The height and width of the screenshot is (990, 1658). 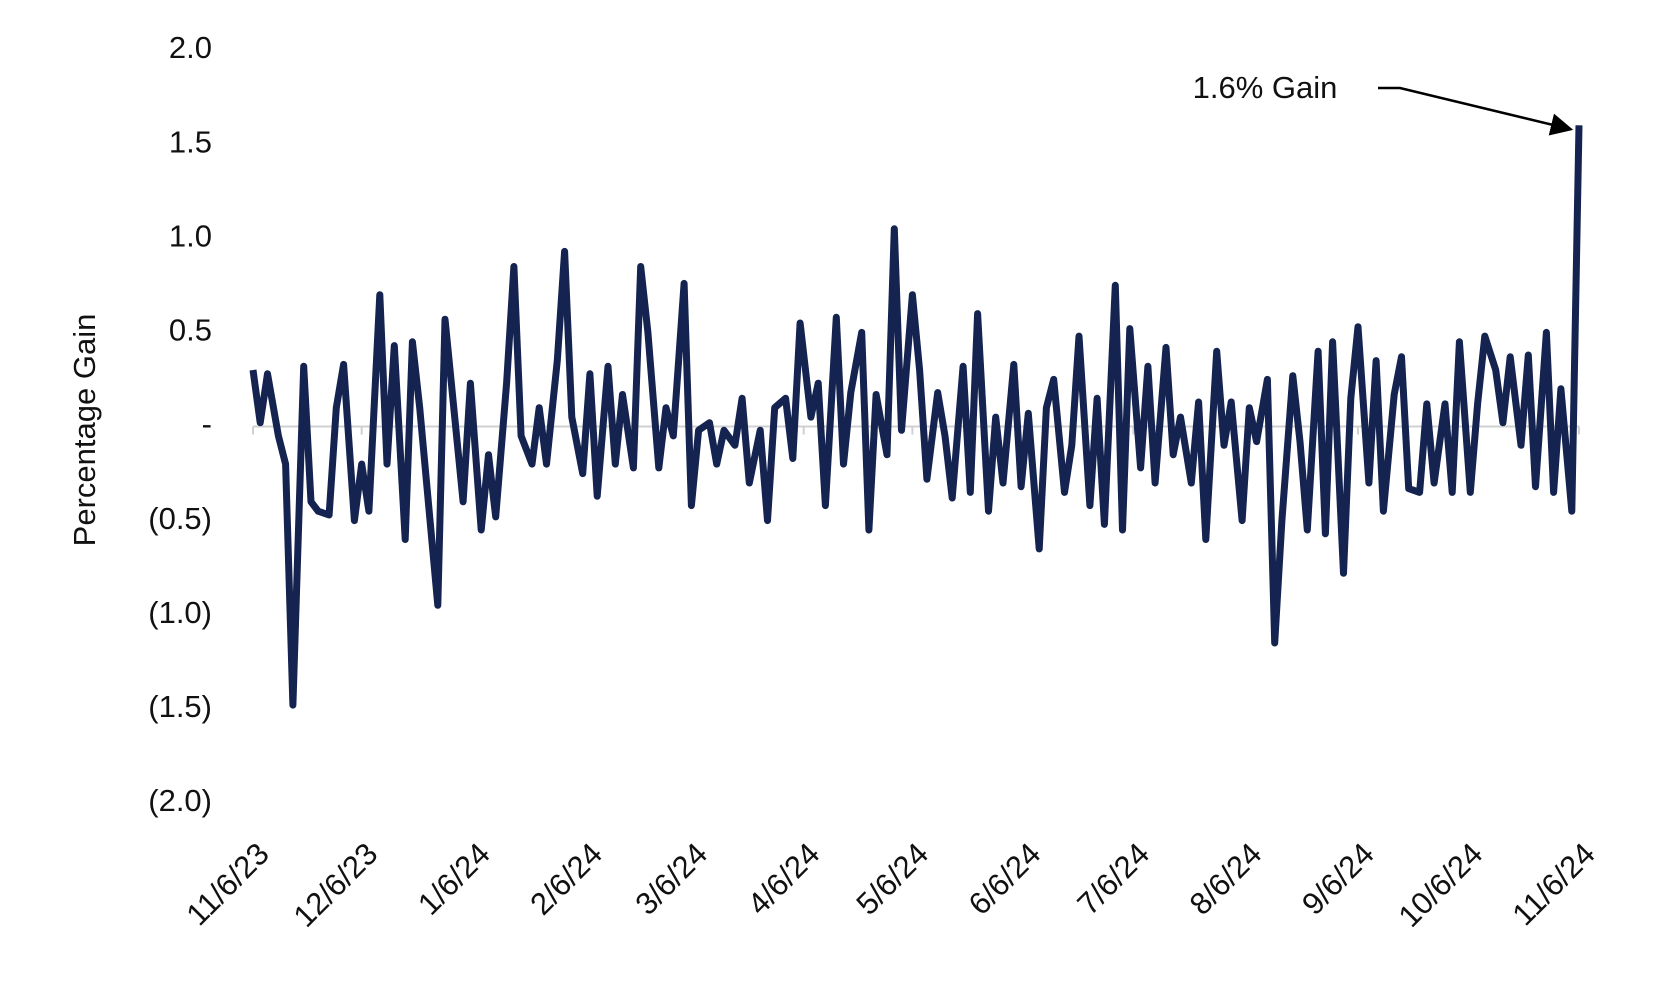 I want to click on x-tick-label: 4/6/24, so click(x=784, y=879).